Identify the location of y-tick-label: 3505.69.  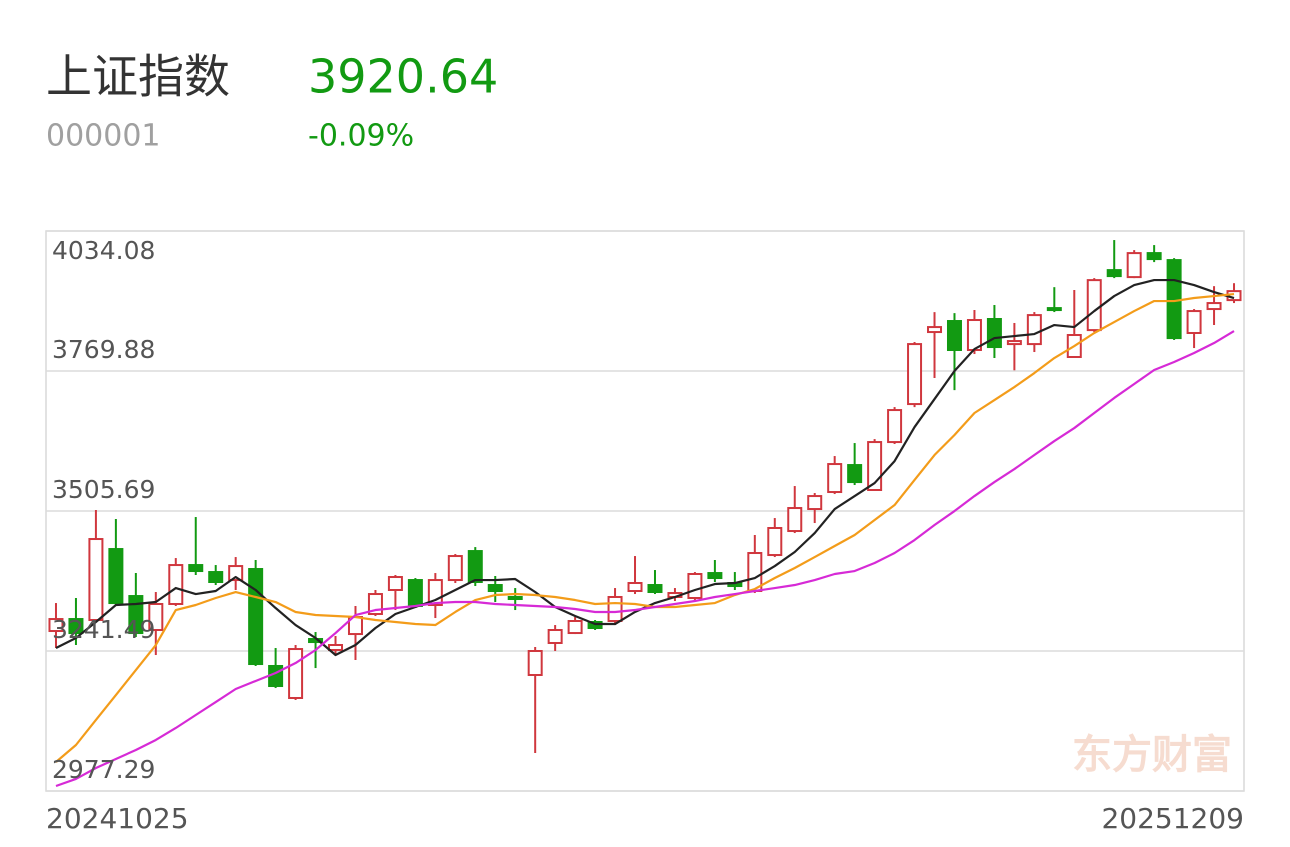
(103, 489).